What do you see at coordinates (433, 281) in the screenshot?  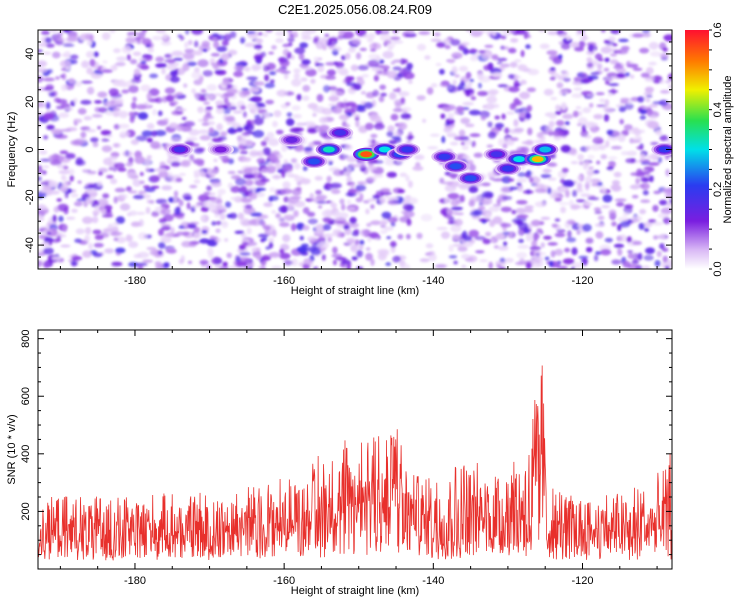 I see `spectrogram-x-tick-label: -140` at bounding box center [433, 281].